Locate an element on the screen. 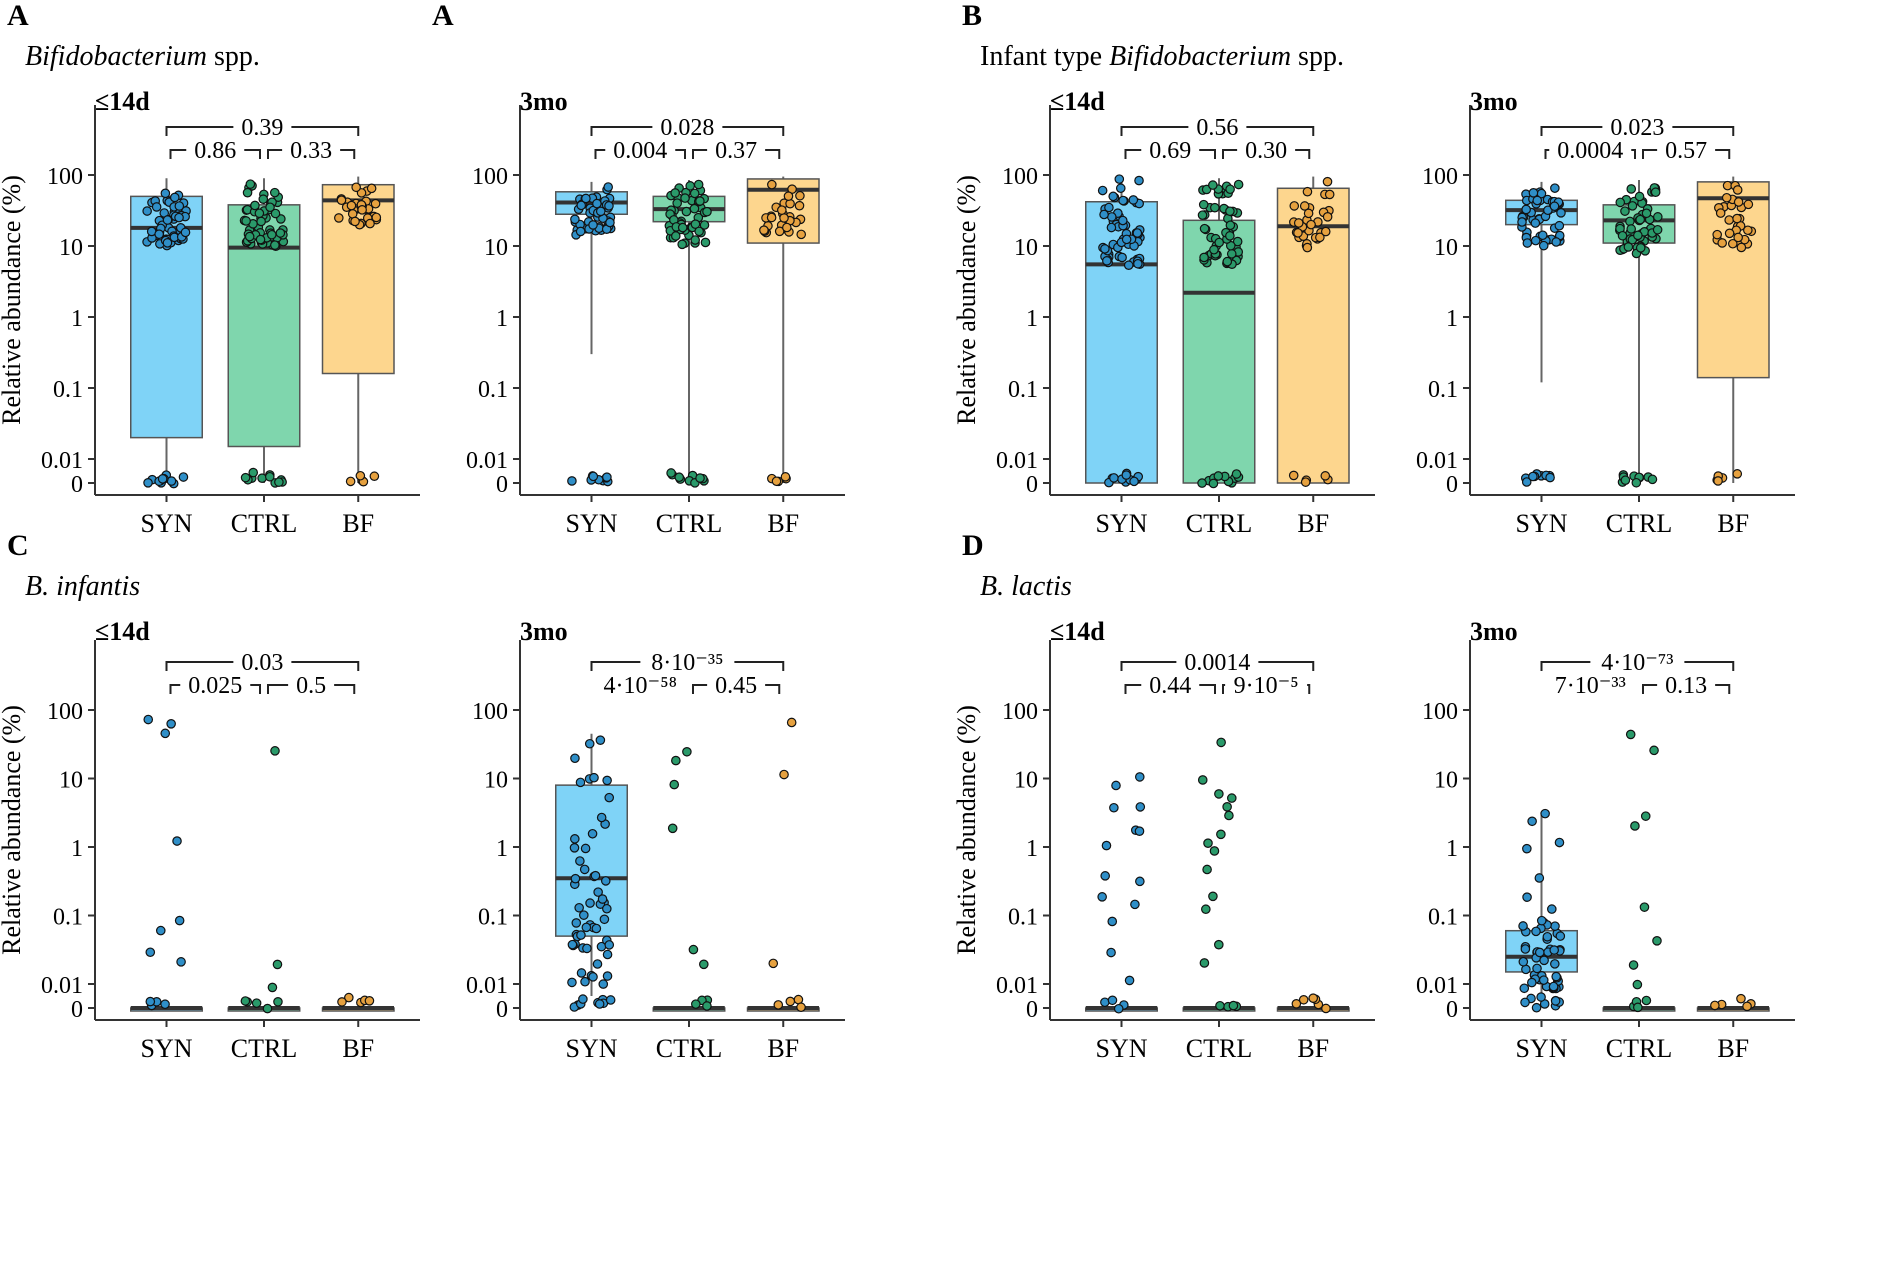 Image resolution: width=1902 pixels, height=1283 pixels. p-value-label: 0.44 is located at coordinates (1170, 686).